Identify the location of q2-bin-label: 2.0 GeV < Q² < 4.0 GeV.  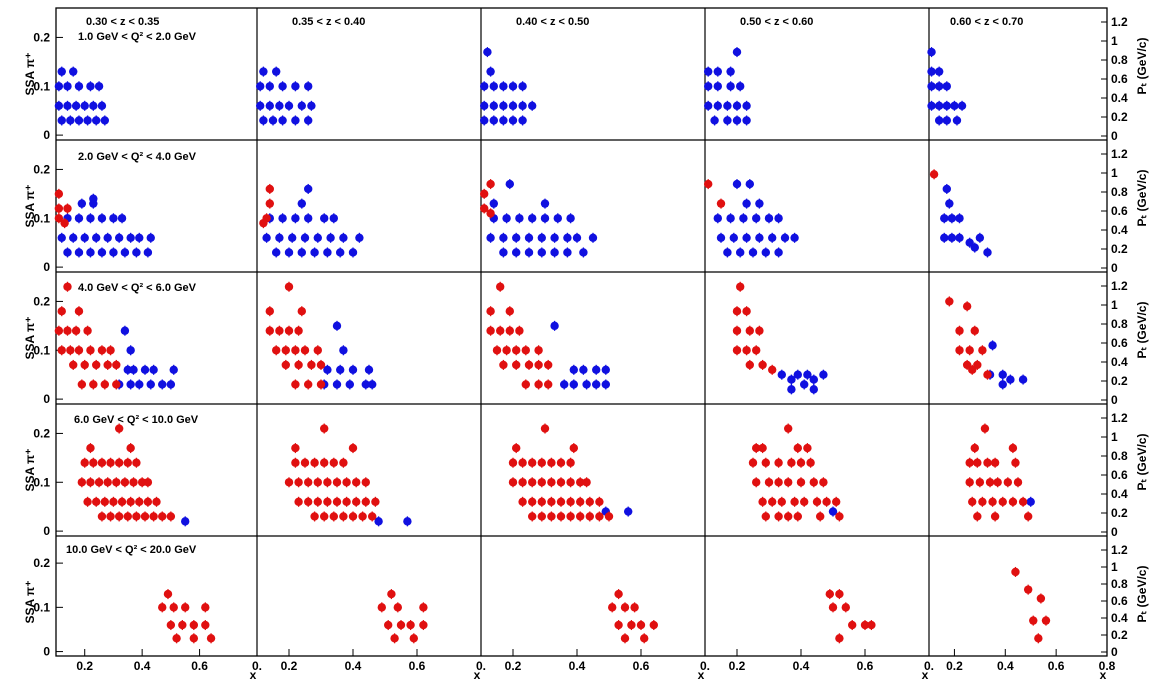
(137, 157).